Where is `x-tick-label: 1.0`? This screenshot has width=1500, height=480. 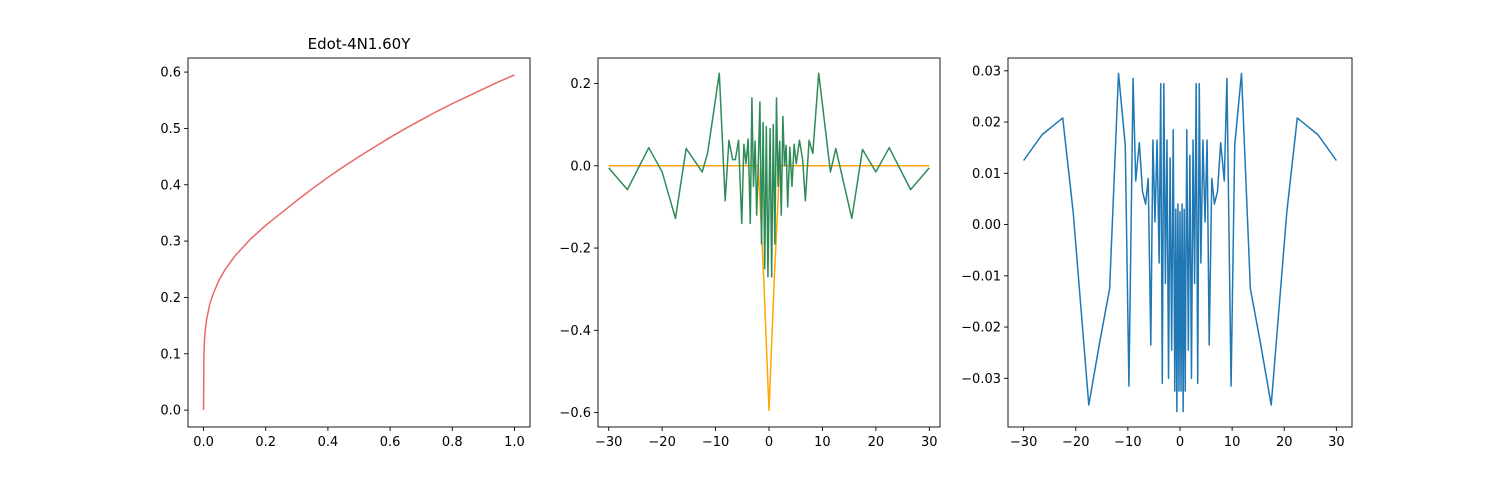
x-tick-label: 1.0 is located at coordinates (514, 442).